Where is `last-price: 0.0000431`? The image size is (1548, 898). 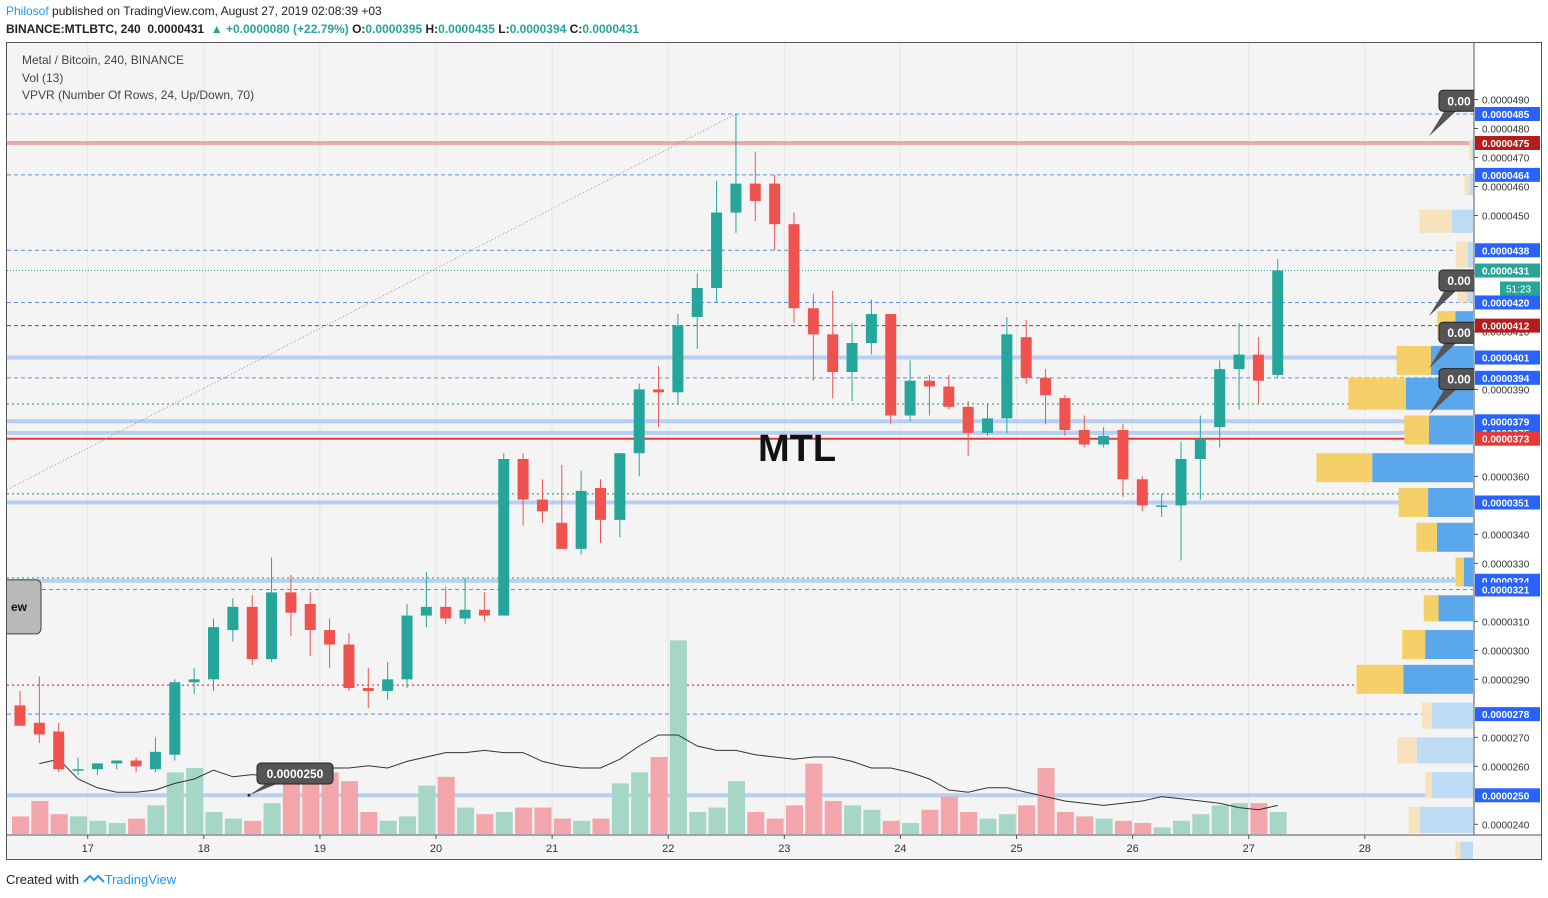 last-price: 0.0000431 is located at coordinates (176, 29).